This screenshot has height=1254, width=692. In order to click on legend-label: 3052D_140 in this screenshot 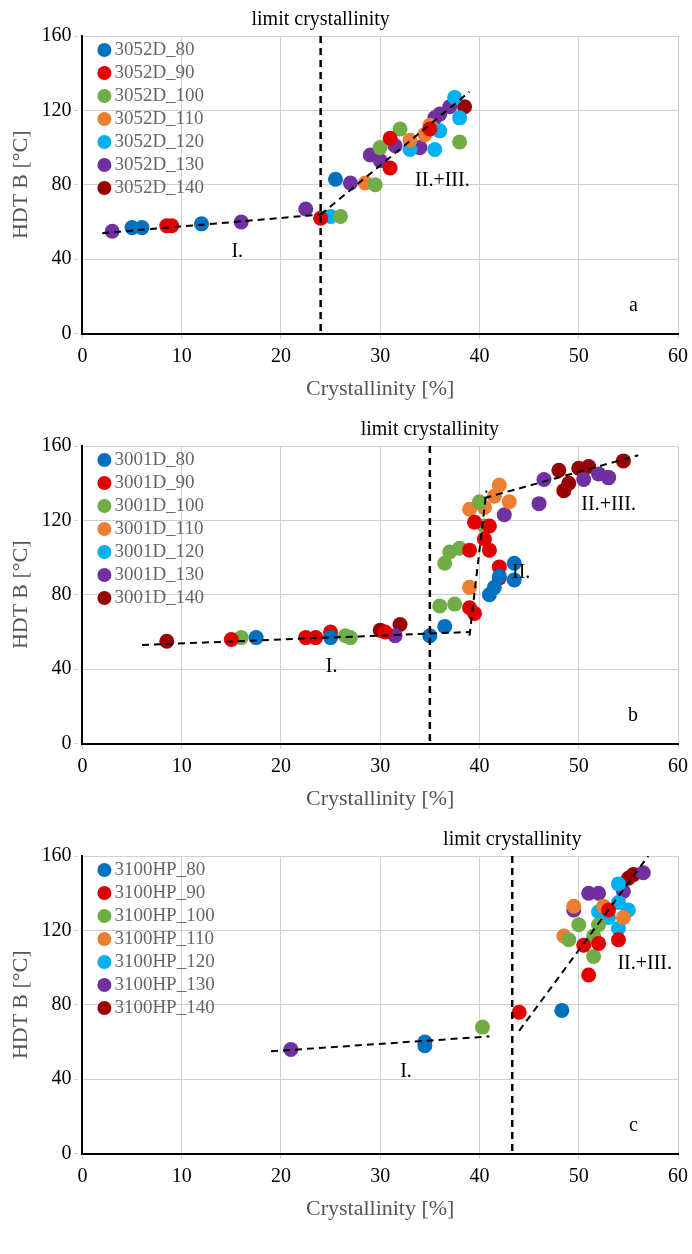, I will do `click(159, 186)`.